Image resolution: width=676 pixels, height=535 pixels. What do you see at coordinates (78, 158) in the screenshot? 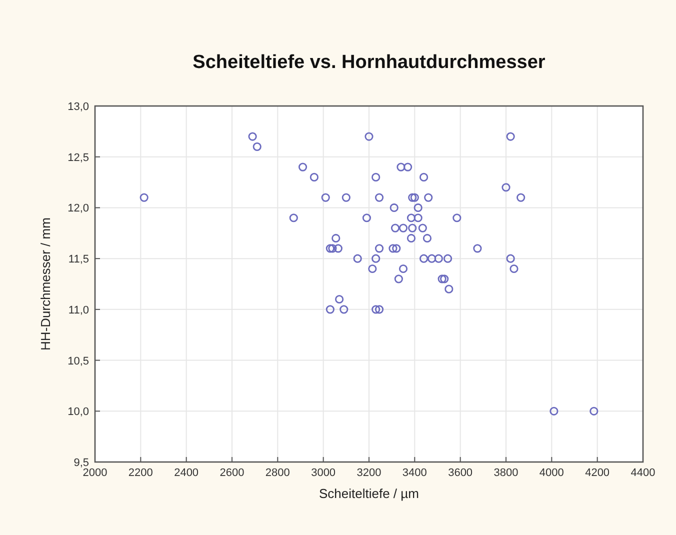
I see `y-tick-label: 12,5` at bounding box center [78, 158].